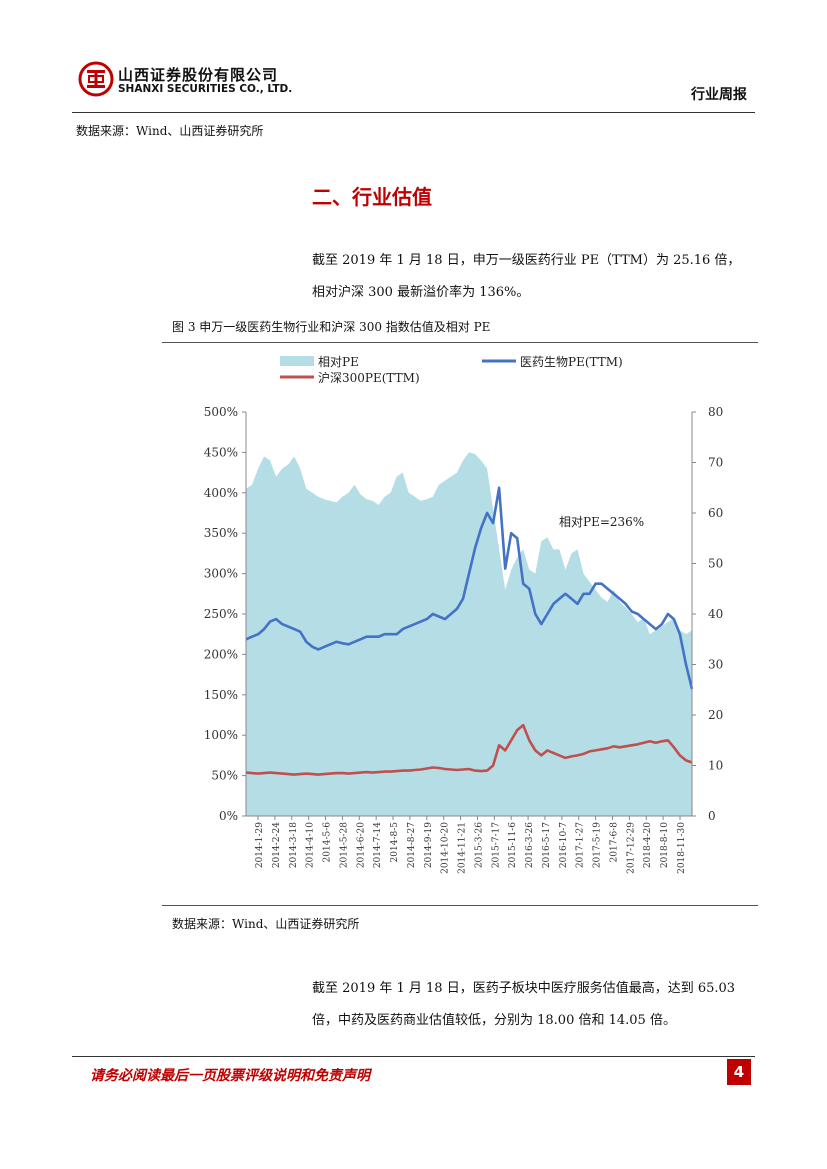 The height and width of the screenshot is (1169, 827). Describe the element at coordinates (224, 776) in the screenshot. I see `left-axis-tick-label: 50%` at that location.